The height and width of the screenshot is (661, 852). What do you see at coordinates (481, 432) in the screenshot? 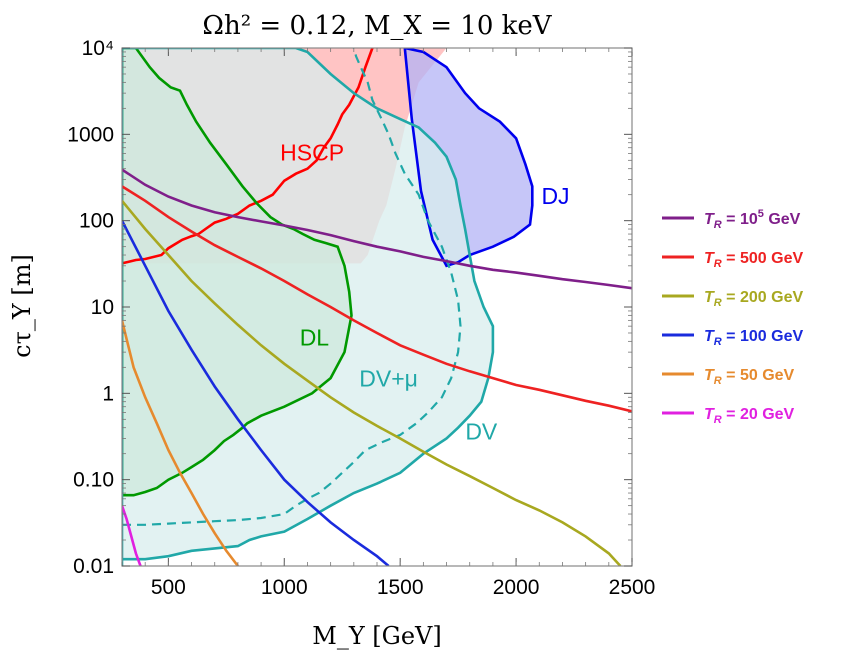
I see `region-label-3: DV` at bounding box center [481, 432].